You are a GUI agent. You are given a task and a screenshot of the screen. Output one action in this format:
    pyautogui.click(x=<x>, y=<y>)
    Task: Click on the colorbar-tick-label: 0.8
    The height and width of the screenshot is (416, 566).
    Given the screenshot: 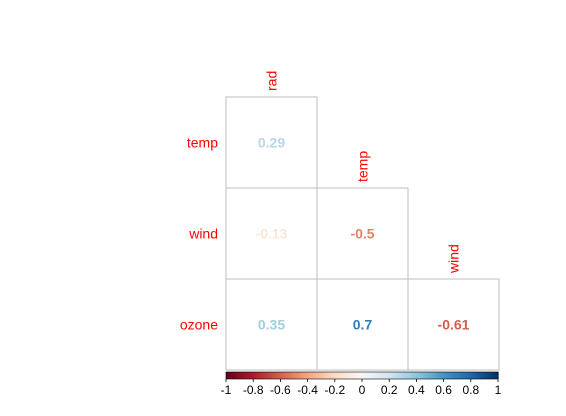 What is the action you would take?
    pyautogui.click(x=470, y=390)
    